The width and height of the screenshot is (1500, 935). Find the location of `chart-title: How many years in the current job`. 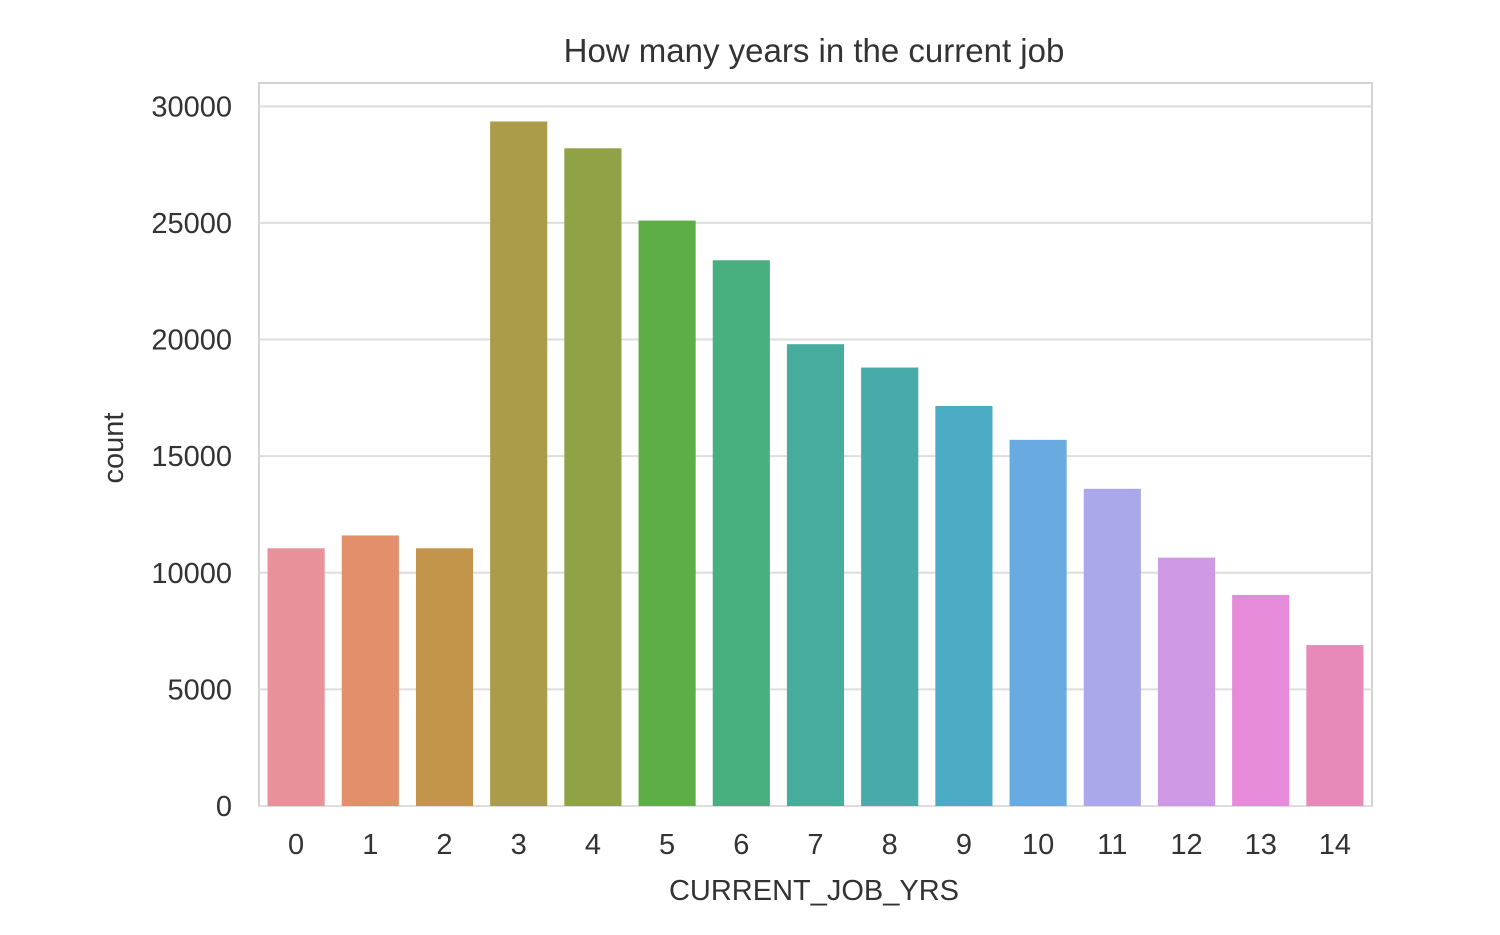

chart-title: How many years in the current job is located at coordinates (814, 50).